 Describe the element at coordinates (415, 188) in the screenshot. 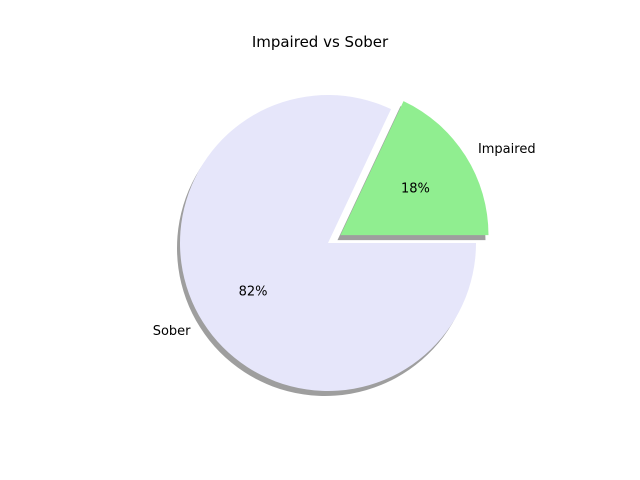

I see `slice-pct-label-impaired: 18%` at that location.